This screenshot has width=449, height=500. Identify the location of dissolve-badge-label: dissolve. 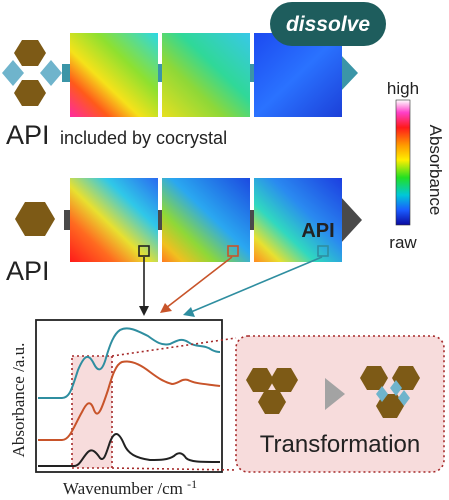
(328, 24).